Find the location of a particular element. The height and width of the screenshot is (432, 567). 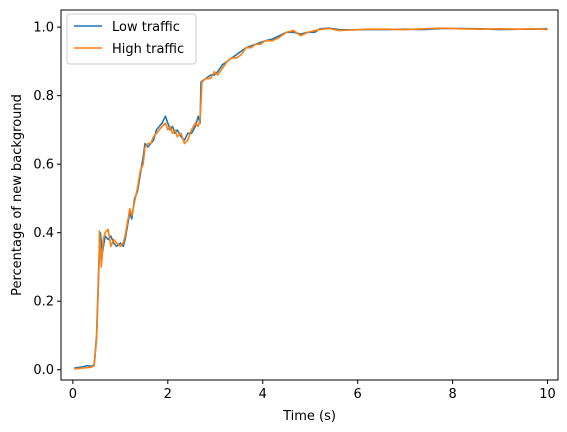

y-axis-label: Percentage of new background is located at coordinates (17, 195).